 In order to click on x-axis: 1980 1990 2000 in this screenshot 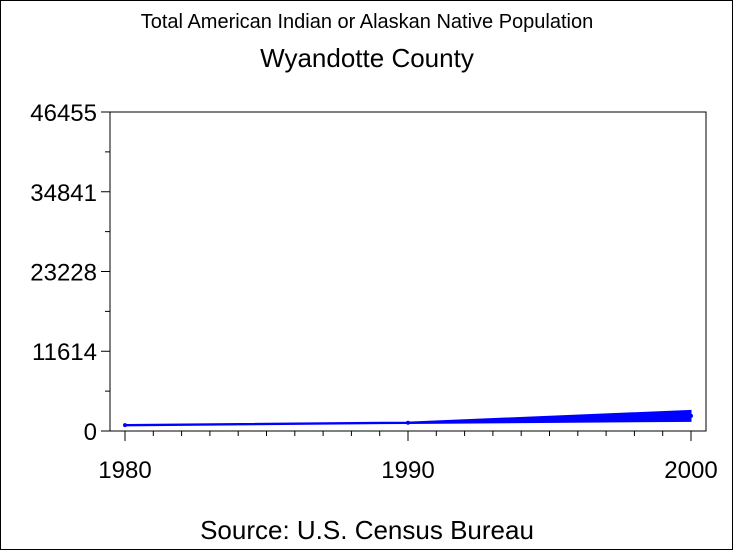, I will do `click(408, 457)`.